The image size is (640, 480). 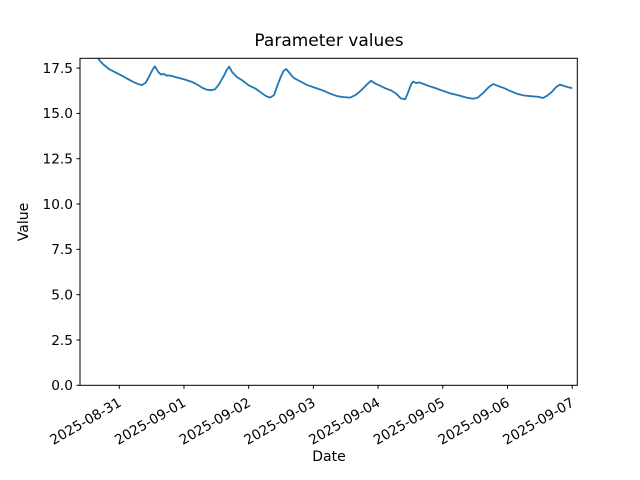 What do you see at coordinates (215, 422) in the screenshot?
I see `x-tick-label: 2025-09-02` at bounding box center [215, 422].